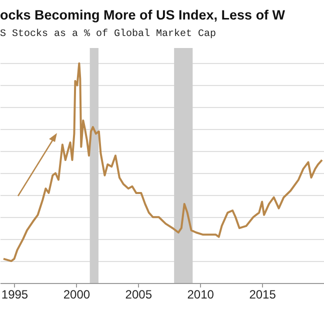  Describe the element at coordinates (200, 295) in the screenshot. I see `x-tick-label: 2010` at that location.